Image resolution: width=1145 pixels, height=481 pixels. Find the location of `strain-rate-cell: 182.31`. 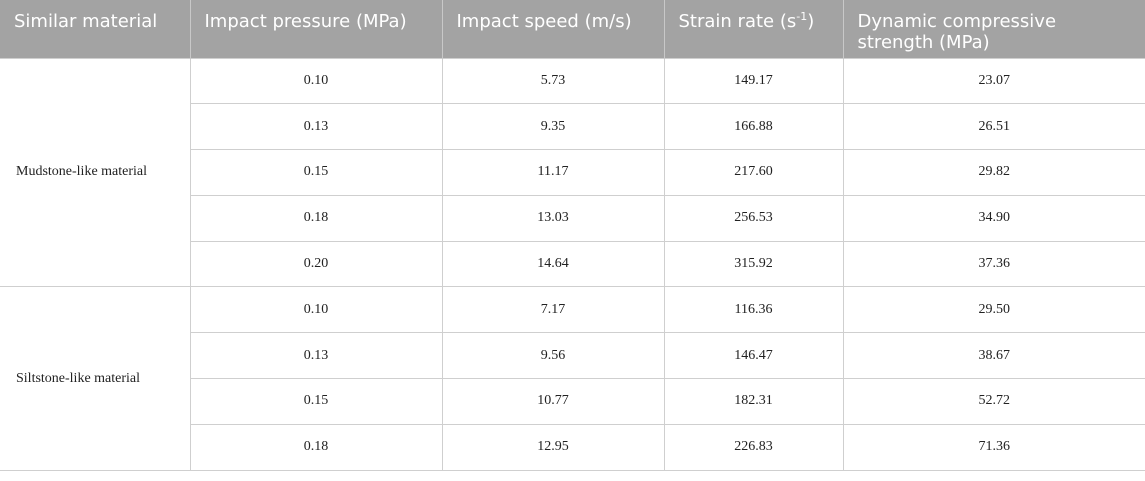

strain-rate-cell: 182.31 is located at coordinates (753, 401).